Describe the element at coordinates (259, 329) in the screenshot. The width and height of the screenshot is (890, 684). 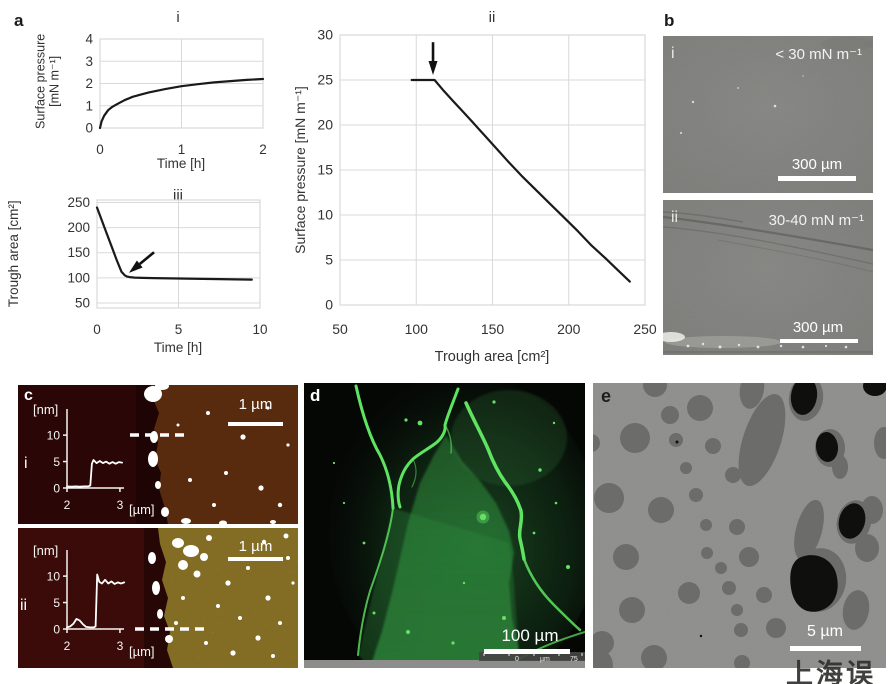
I see `x-tick-label: 10` at that location.